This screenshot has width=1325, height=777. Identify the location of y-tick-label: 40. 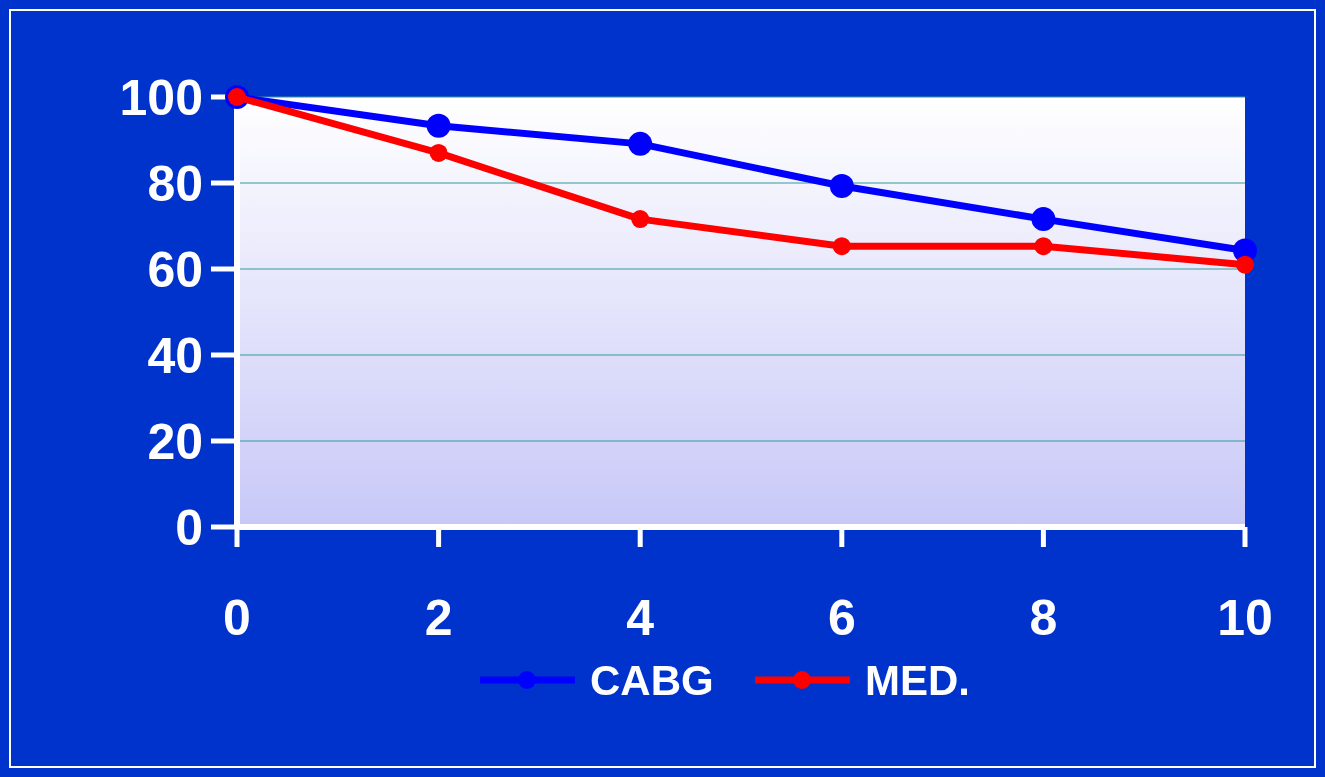
(175, 355).